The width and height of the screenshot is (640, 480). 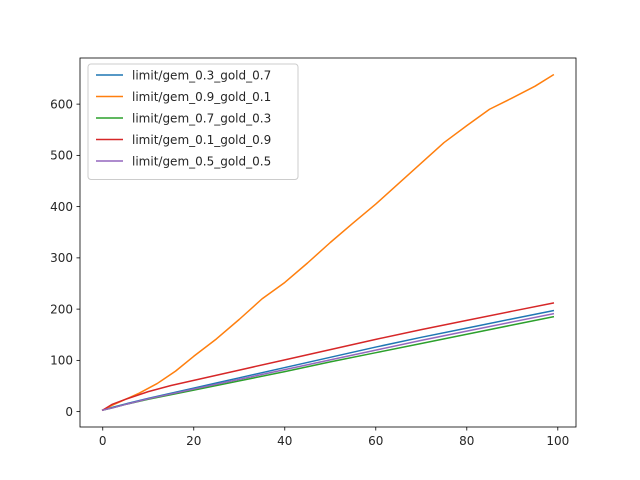 What do you see at coordinates (284, 441) in the screenshot?
I see `x-tick-label-2: 40` at bounding box center [284, 441].